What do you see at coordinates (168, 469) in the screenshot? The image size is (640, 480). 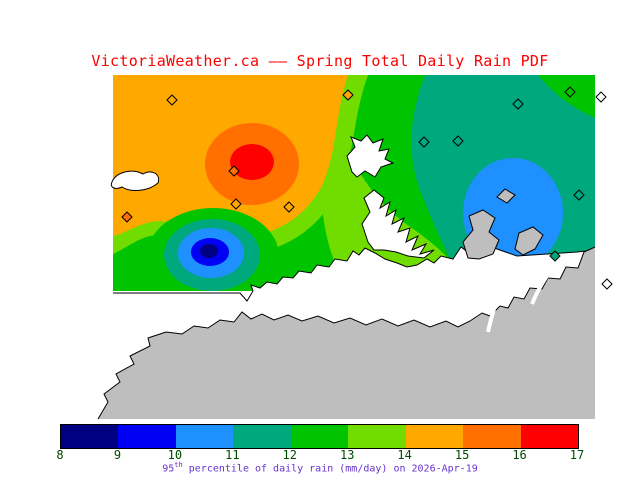 I see `caption-base: 95` at bounding box center [168, 469].